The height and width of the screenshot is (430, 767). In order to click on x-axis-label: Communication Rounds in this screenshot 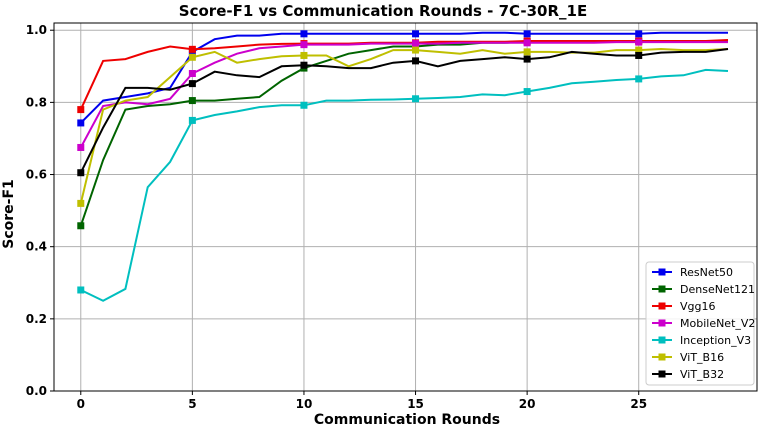, I will do `click(407, 419)`.